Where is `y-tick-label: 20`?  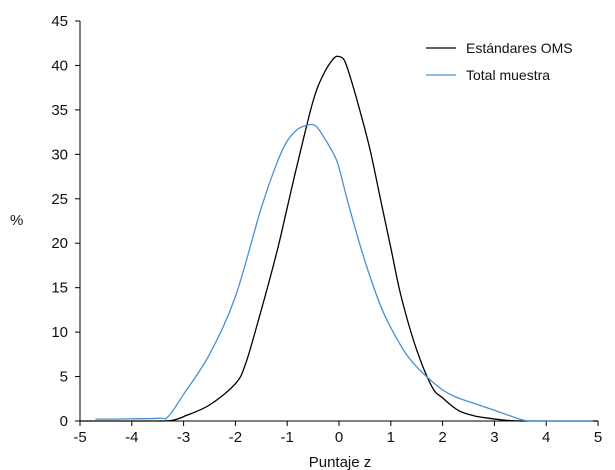 y-tick-label: 20 is located at coordinates (59, 243).